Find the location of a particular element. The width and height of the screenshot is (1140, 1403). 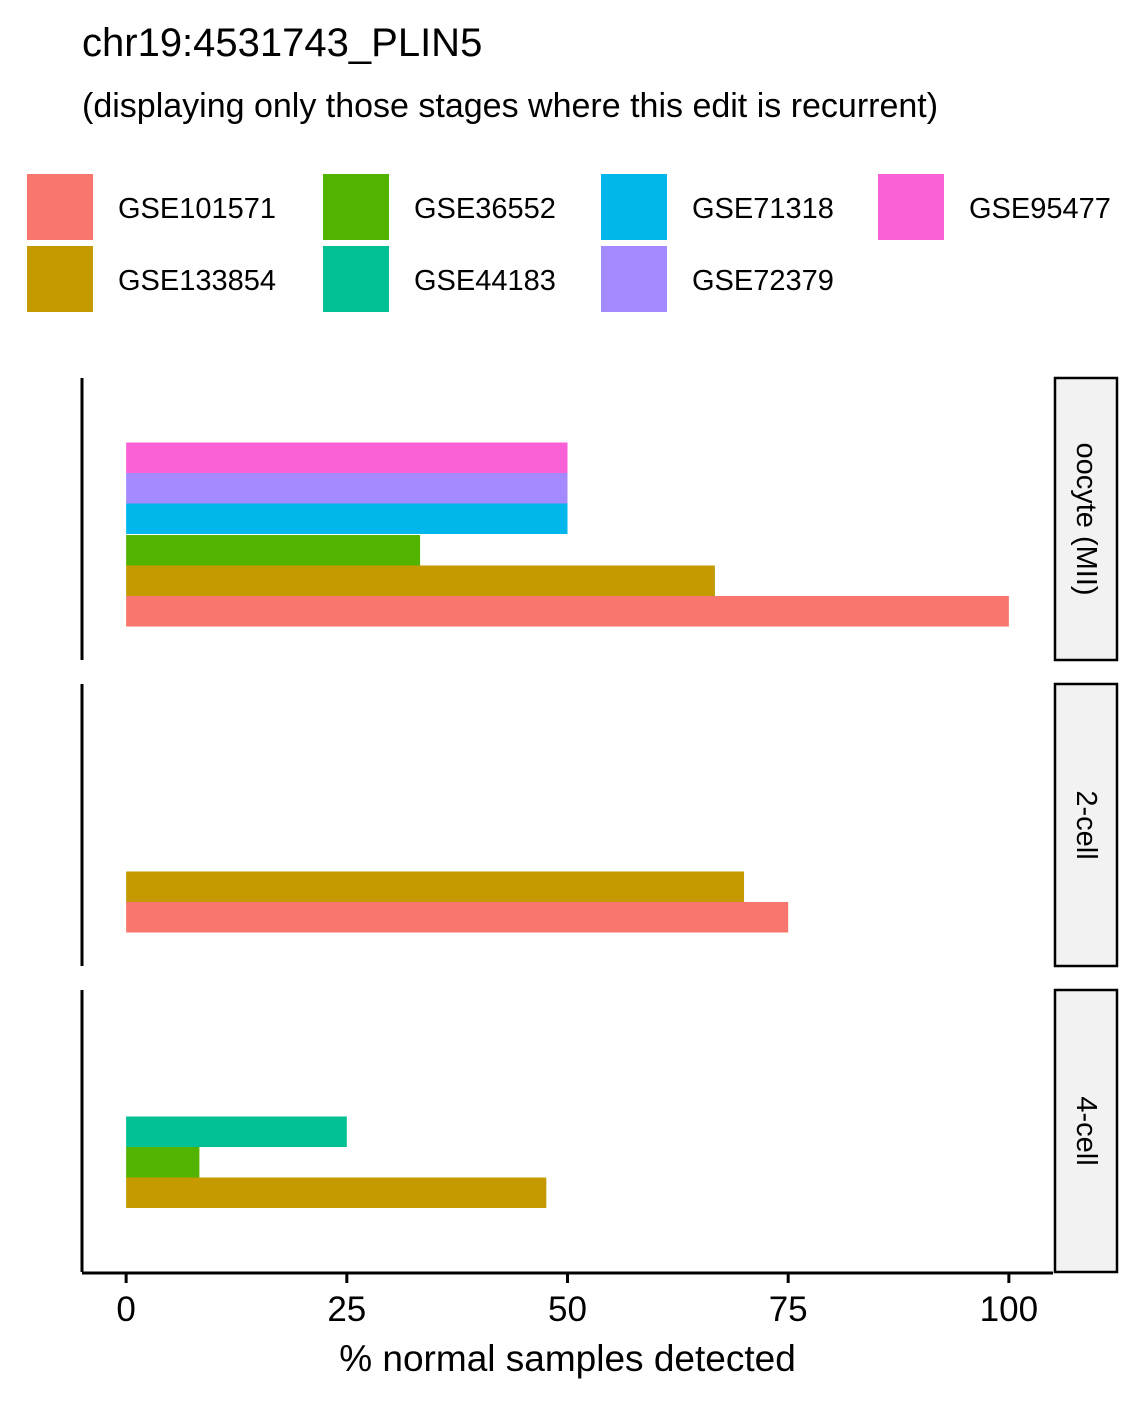

panel-label: oocyte (MII) is located at coordinates (1086, 518).